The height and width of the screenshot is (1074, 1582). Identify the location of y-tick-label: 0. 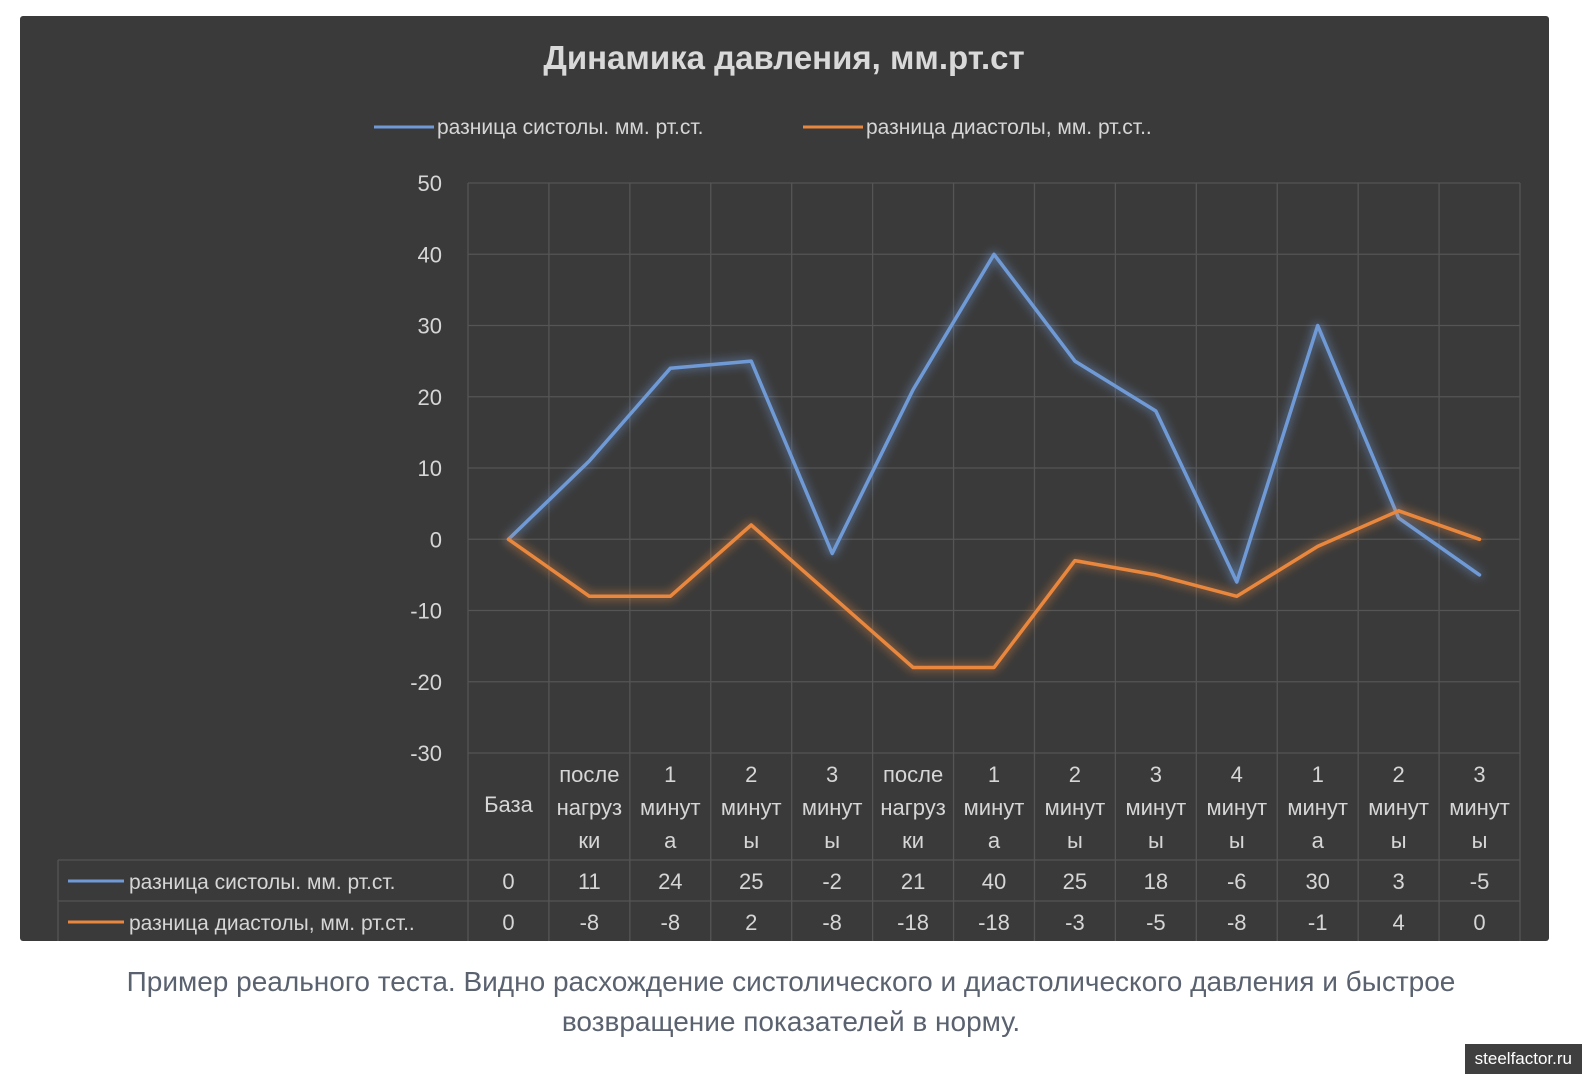
(436, 539).